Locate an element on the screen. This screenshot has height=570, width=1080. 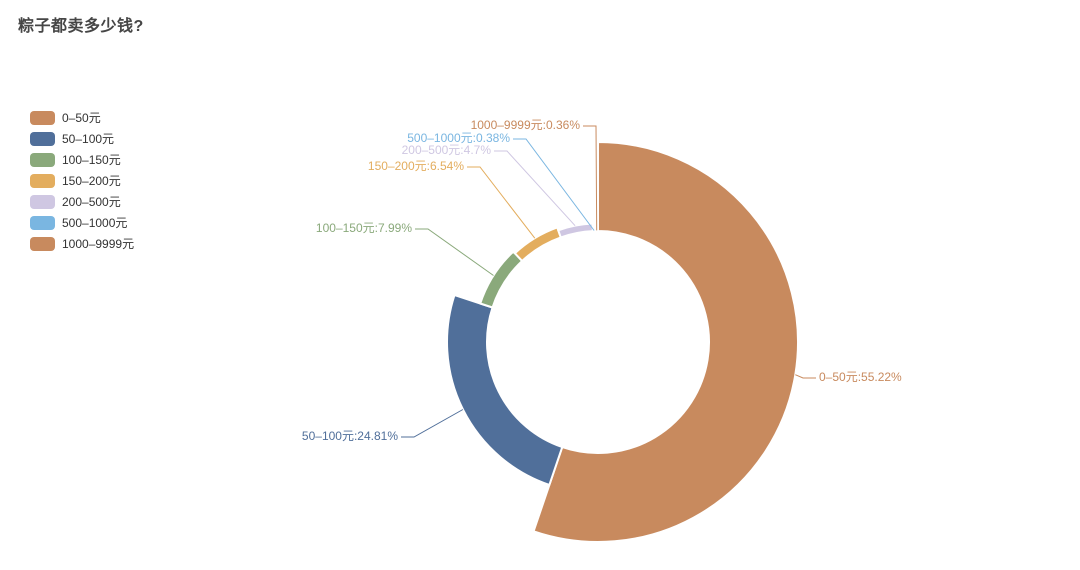
legend-item-4: 200–500元 is located at coordinates (82, 202).